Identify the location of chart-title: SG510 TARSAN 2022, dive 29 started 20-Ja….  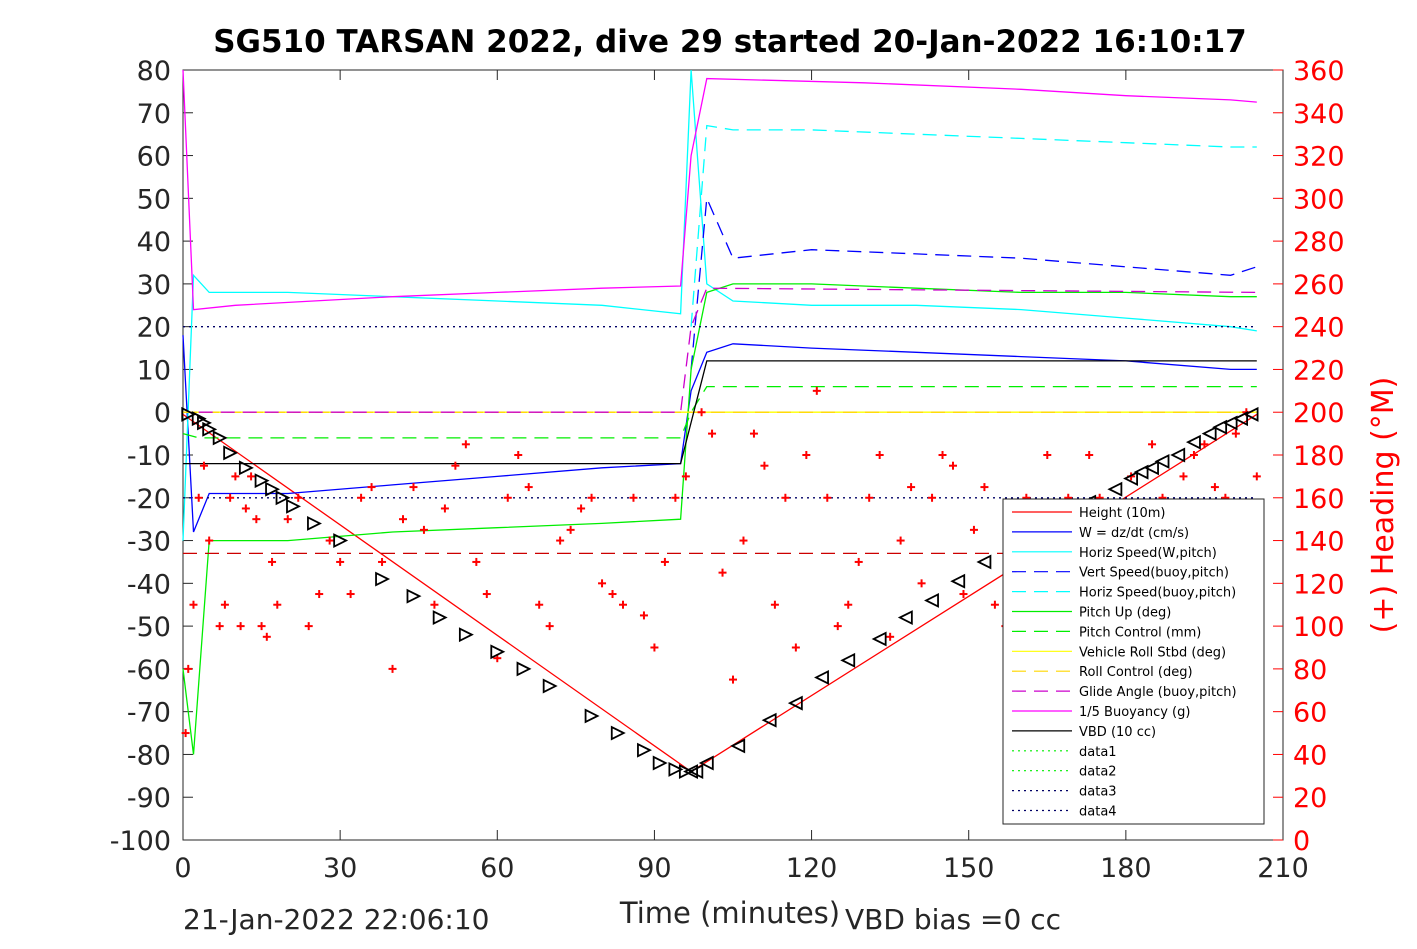
(730, 42).